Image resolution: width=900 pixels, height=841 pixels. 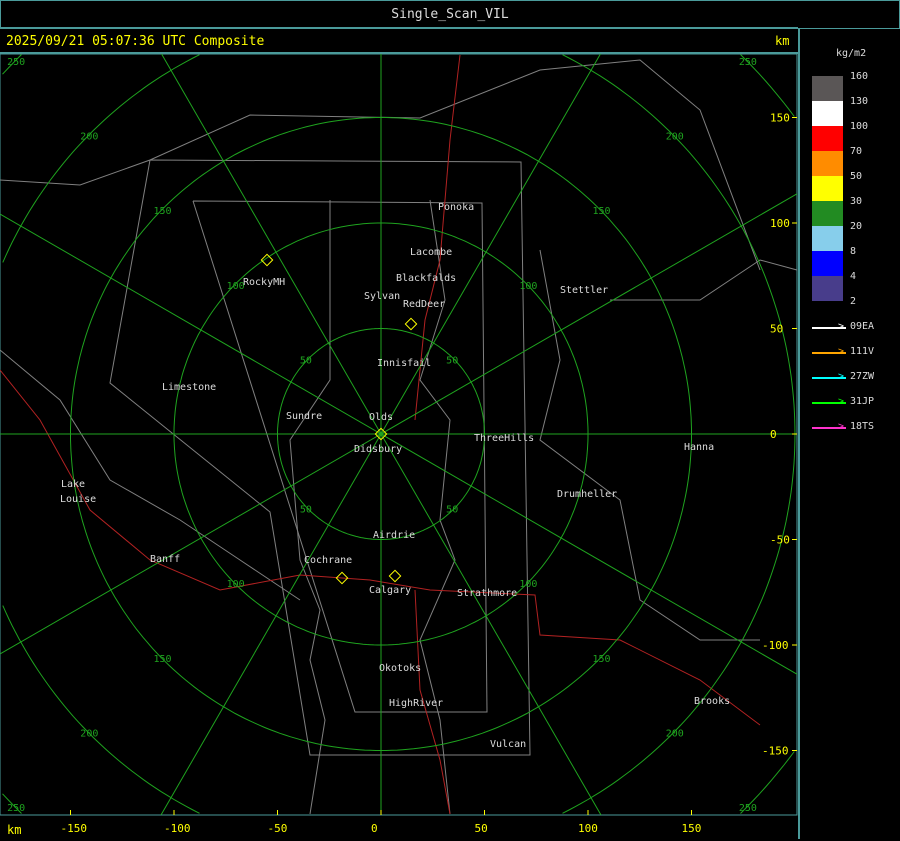 What do you see at coordinates (699, 447) in the screenshot?
I see `town-label: Hanna` at bounding box center [699, 447].